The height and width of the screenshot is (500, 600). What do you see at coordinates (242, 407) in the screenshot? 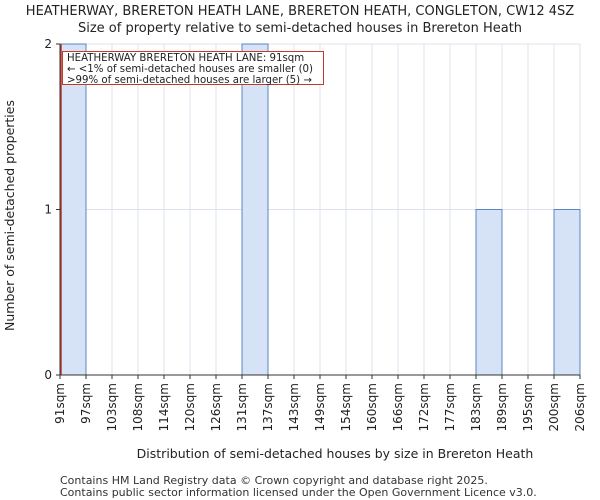
I see `x-tick-label: 131sqm` at bounding box center [242, 407].